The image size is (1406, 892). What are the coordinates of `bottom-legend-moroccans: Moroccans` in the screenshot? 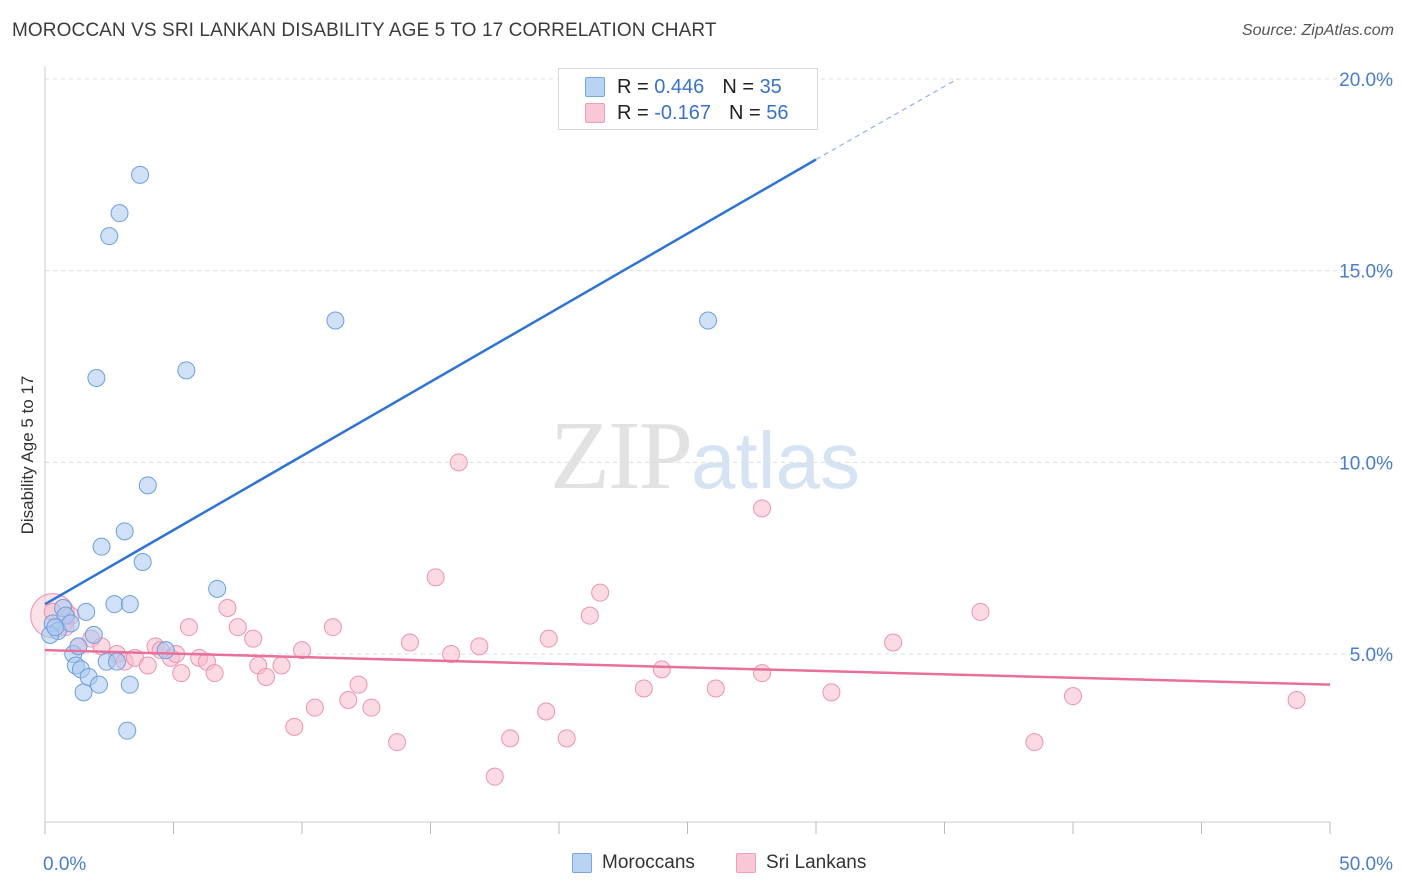 It's located at (633, 863).